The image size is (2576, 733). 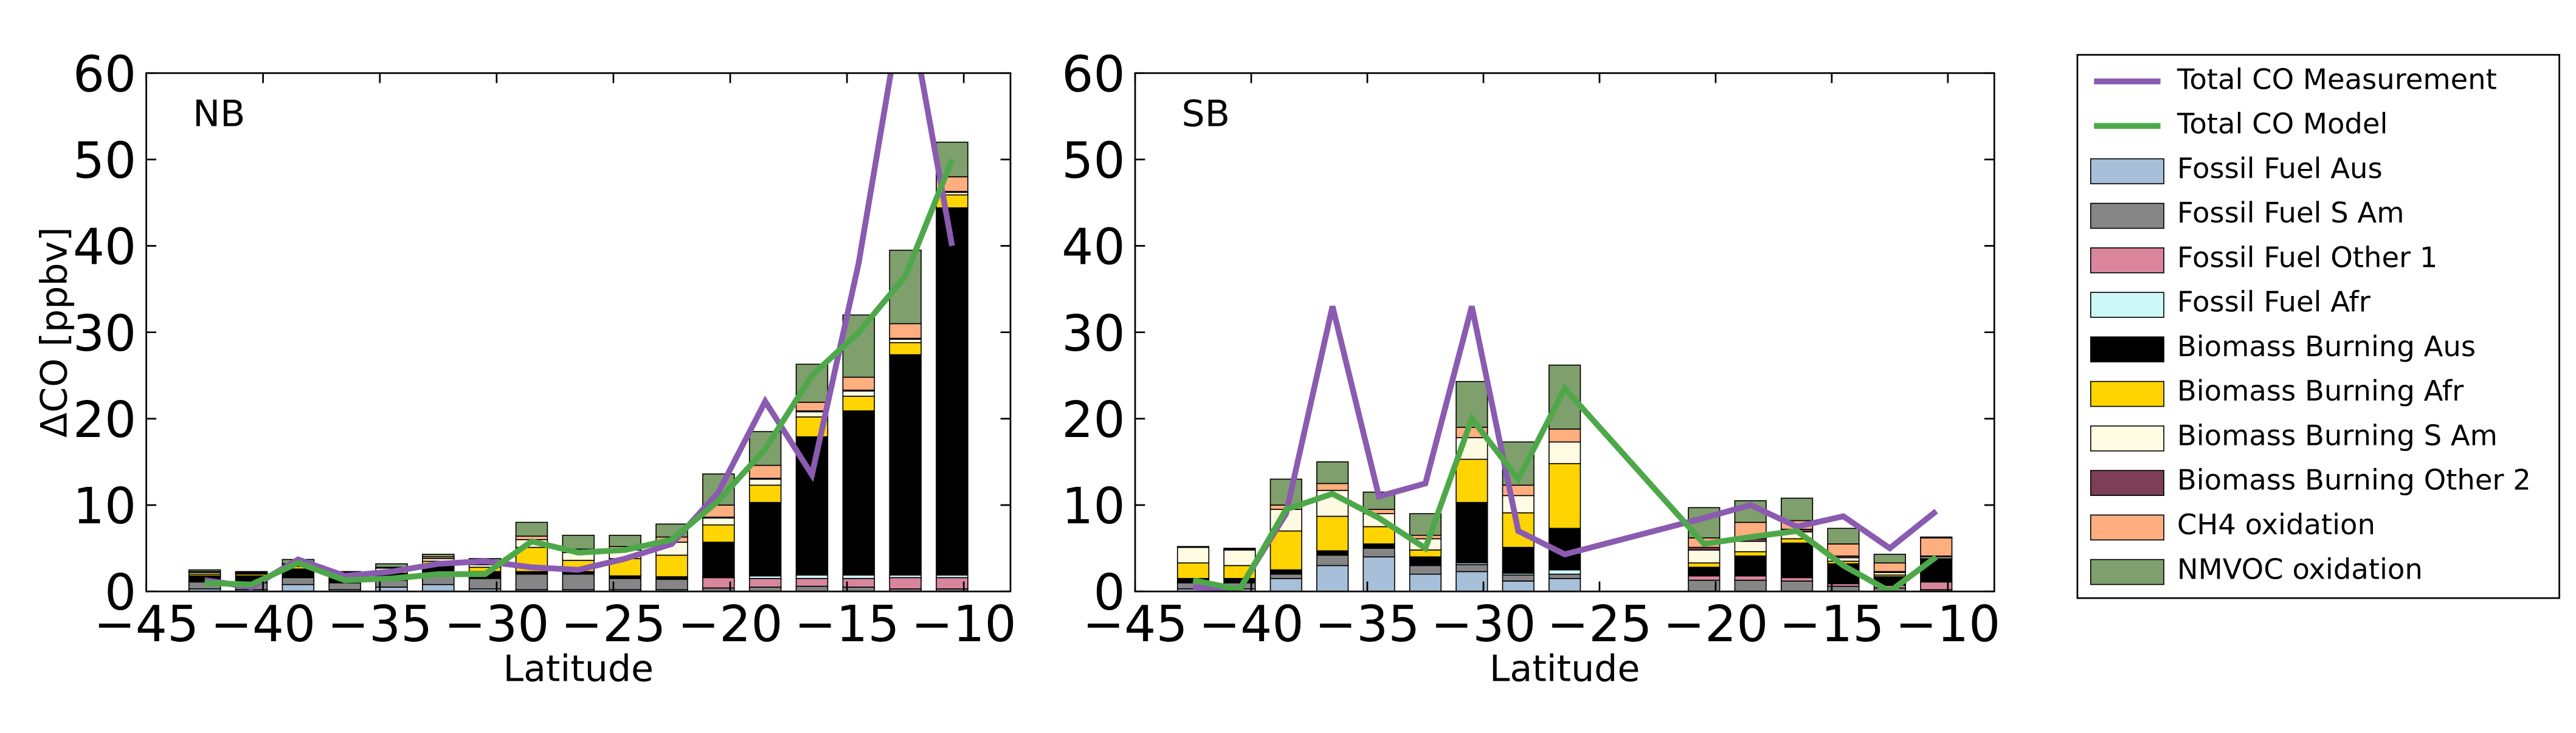 I want to click on y-tick-label: 0, so click(x=121, y=593).